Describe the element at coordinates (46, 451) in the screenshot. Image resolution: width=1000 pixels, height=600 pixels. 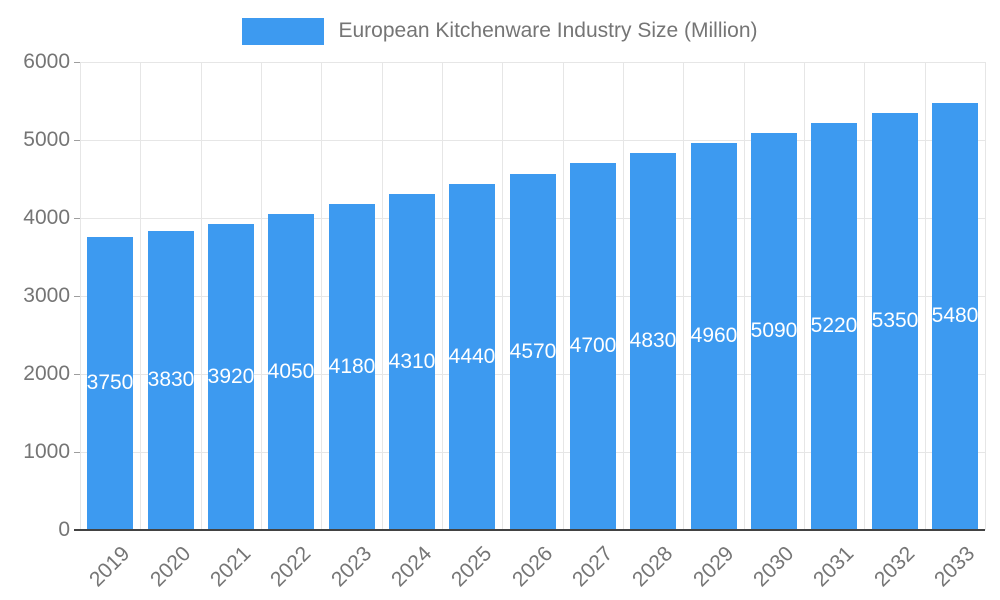
I see `y-tick-label: 1000` at that location.